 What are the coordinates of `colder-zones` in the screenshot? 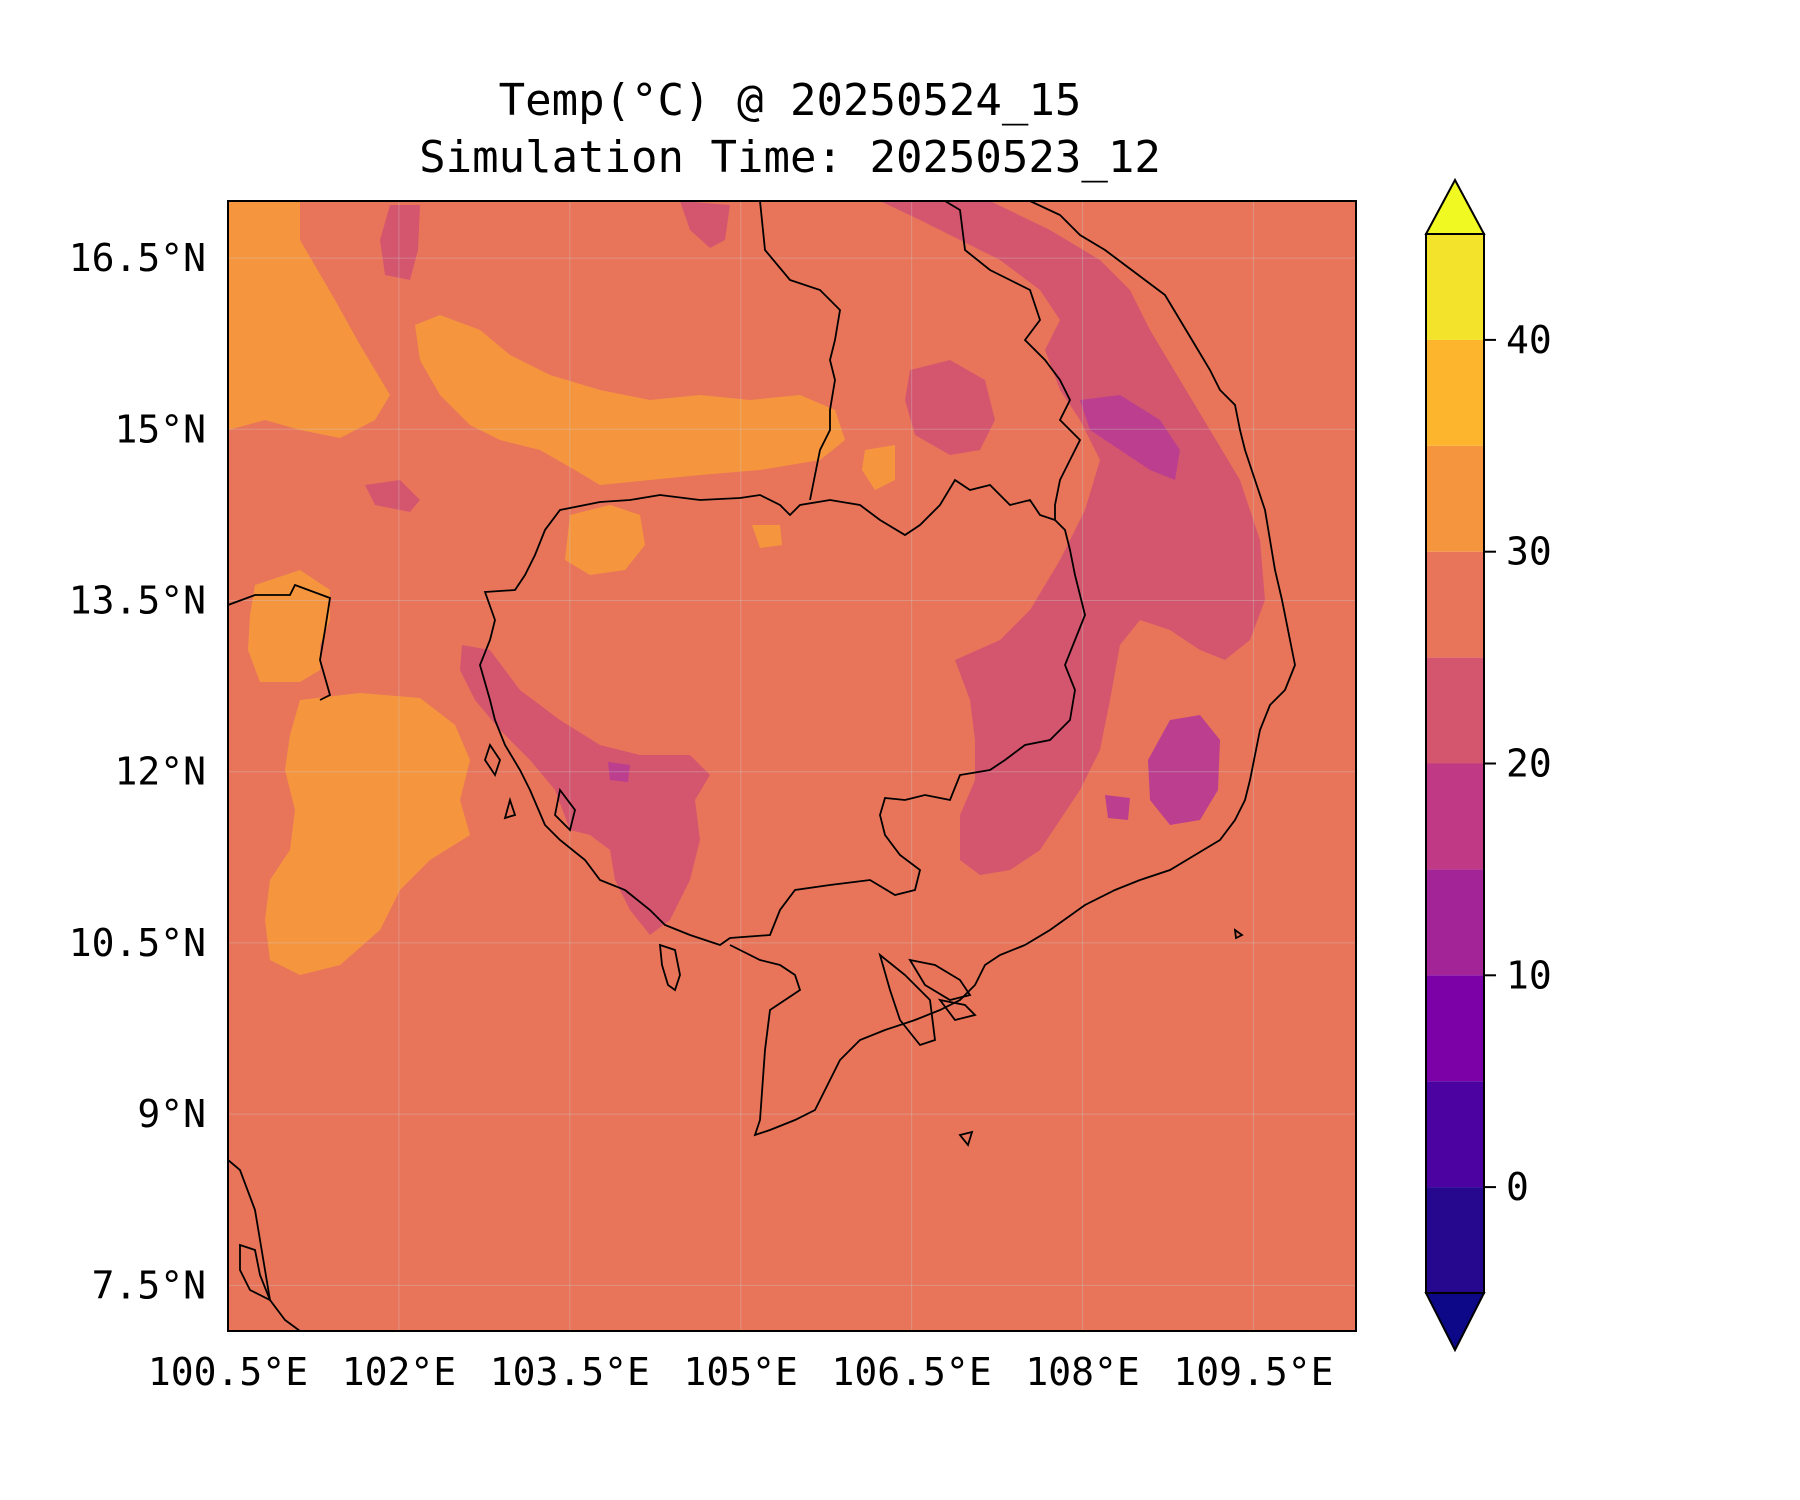 It's located at (914, 610).